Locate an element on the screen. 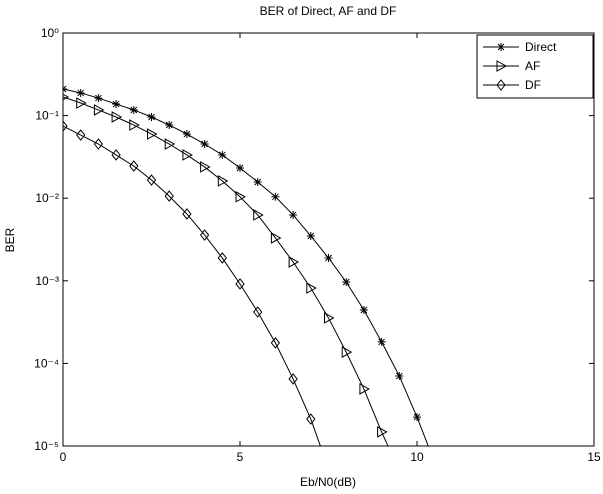 The image size is (603, 494). y-axis-label: BER is located at coordinates (10, 239).